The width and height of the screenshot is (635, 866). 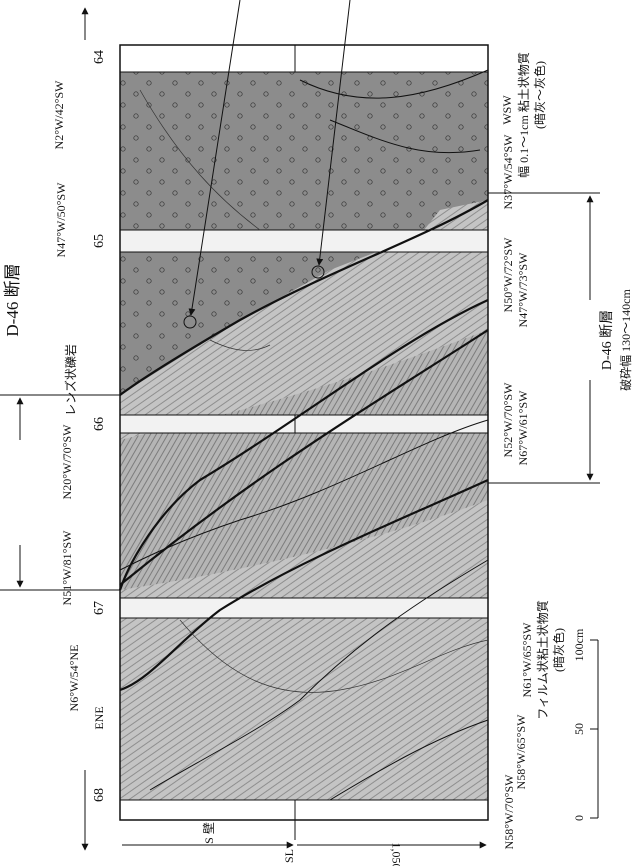 What do you see at coordinates (521, 752) in the screenshot?
I see `orientation-label: N58°W/65°SW` at bounding box center [521, 752].